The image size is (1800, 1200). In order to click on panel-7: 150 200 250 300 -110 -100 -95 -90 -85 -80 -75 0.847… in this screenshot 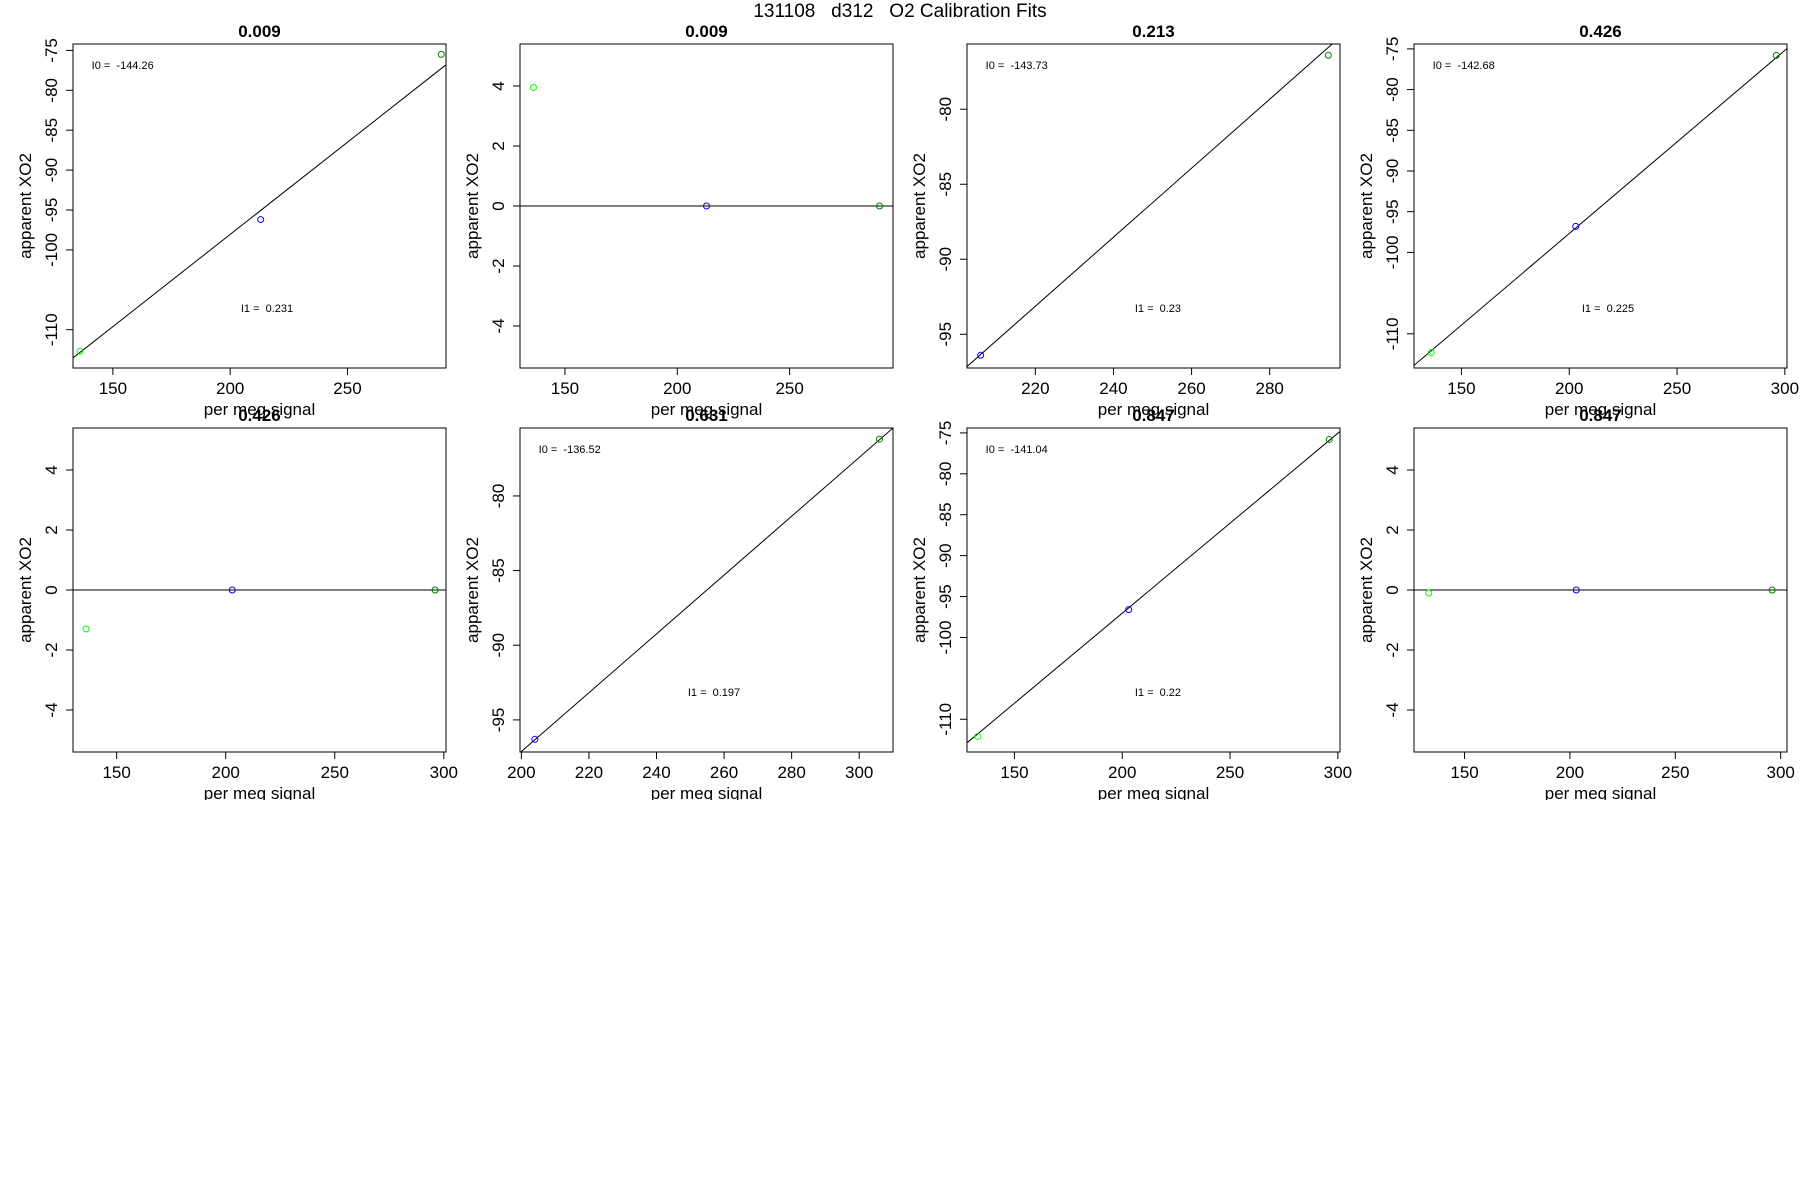, I will do `click(1131, 603)`.